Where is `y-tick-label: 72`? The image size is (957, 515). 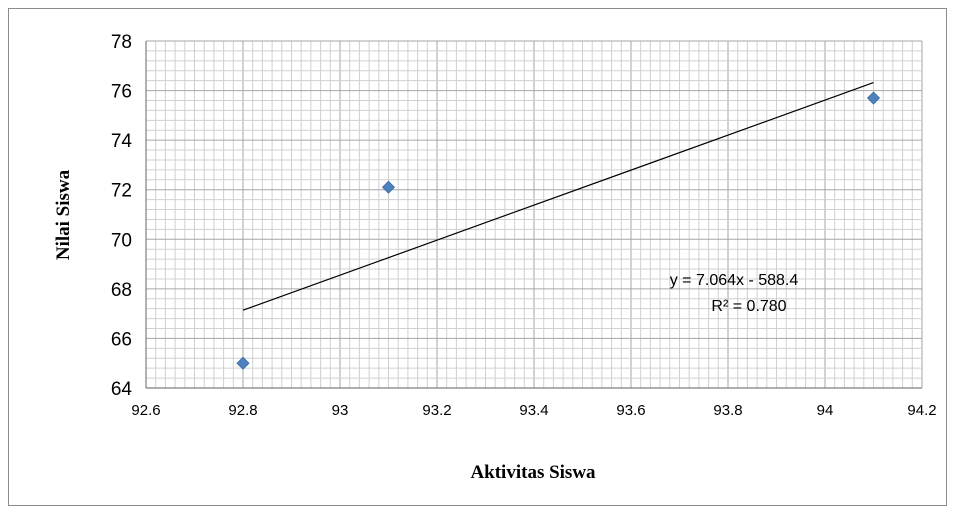 y-tick-label: 72 is located at coordinates (121, 191).